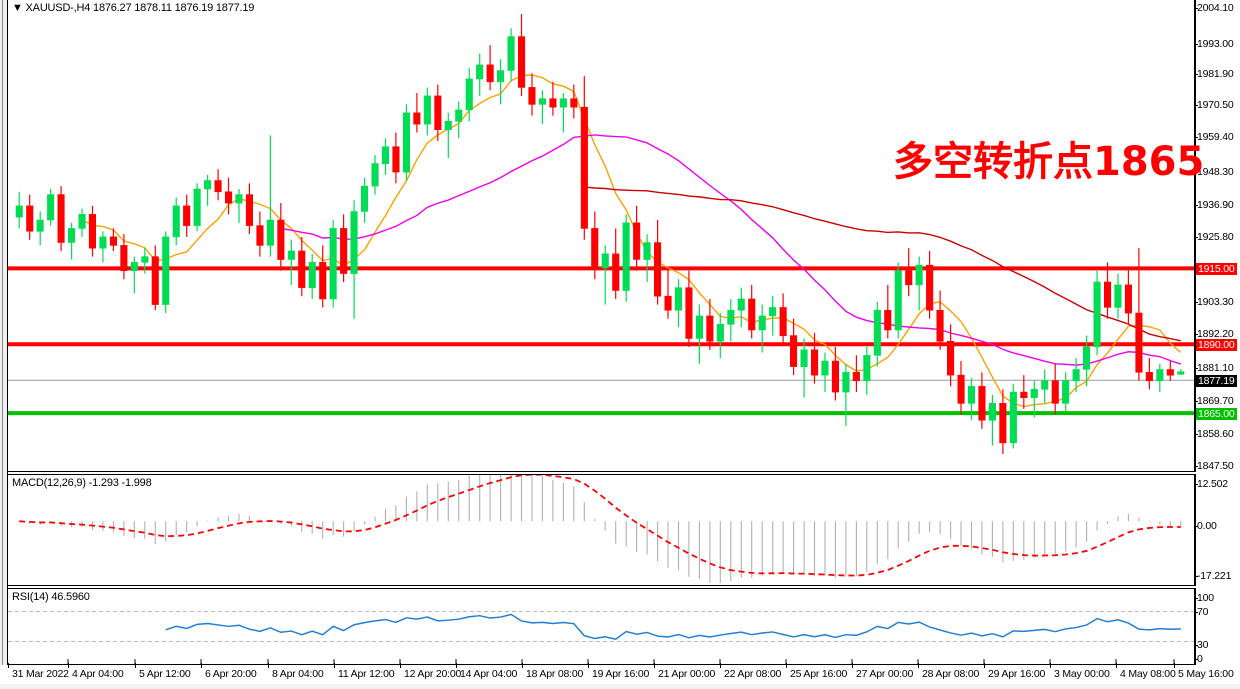 The image size is (1240, 689). What do you see at coordinates (4, 332) in the screenshot?
I see `left-scrollbar` at bounding box center [4, 332].